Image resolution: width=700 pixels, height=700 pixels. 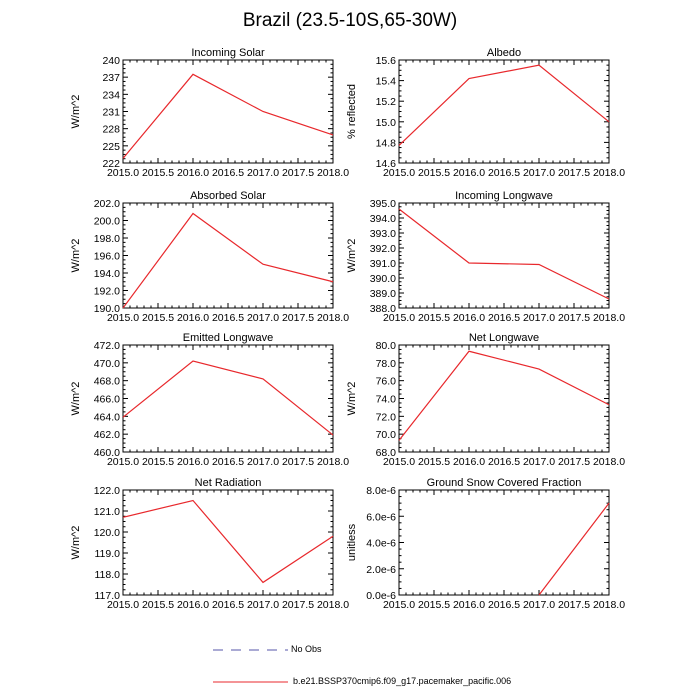 What do you see at coordinates (107, 364) in the screenshot?
I see `y-tick-label: 470.0` at bounding box center [107, 364].